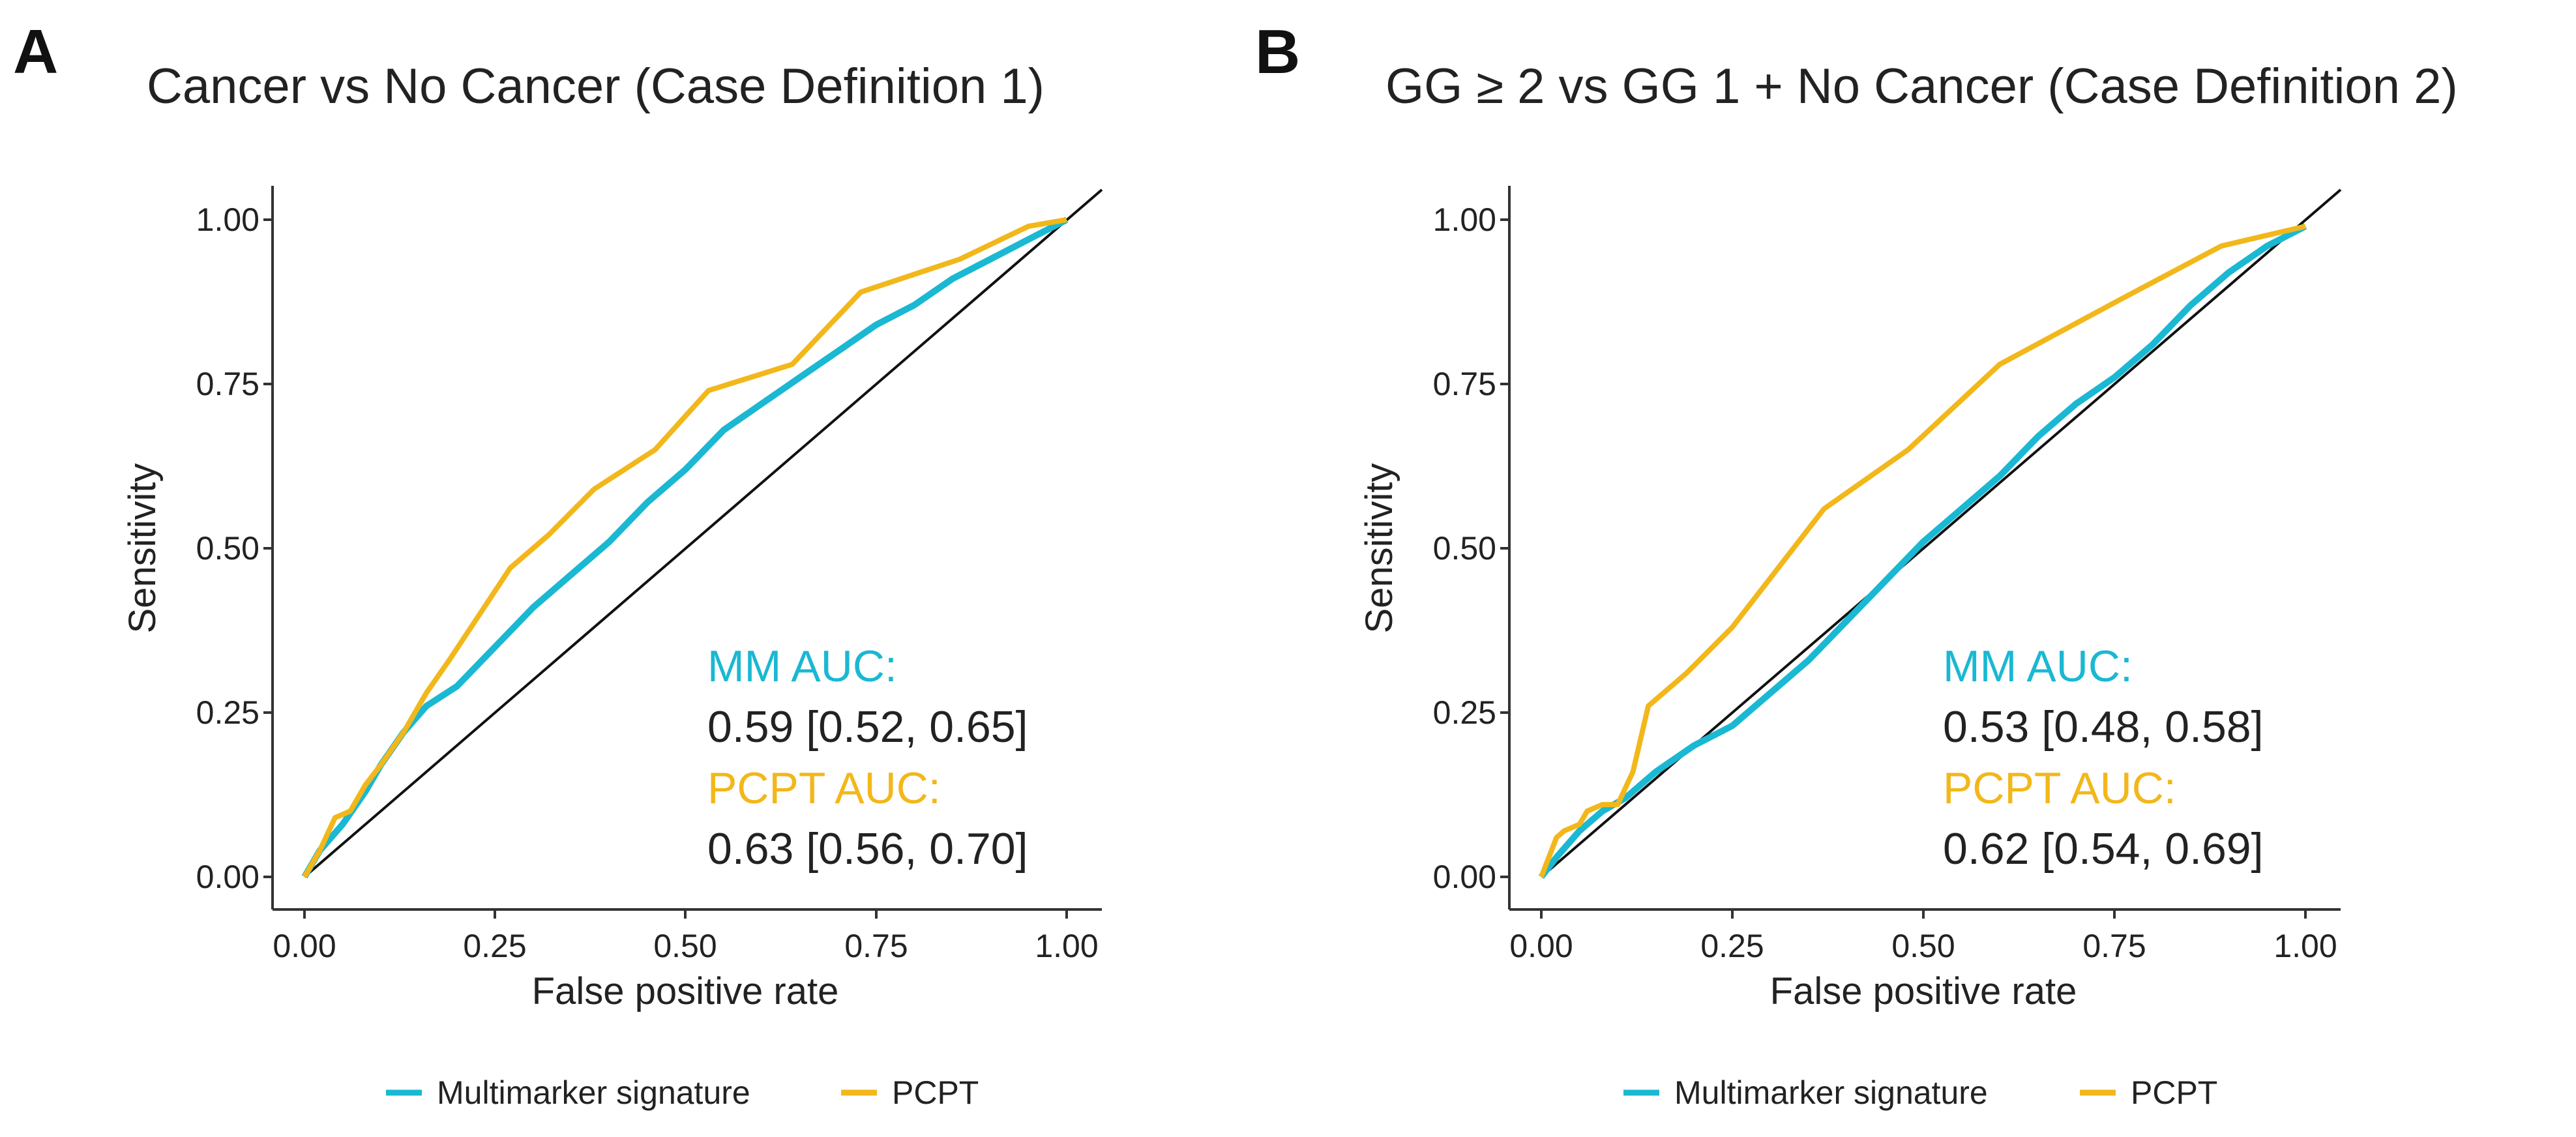 This screenshot has height=1137, width=2576. Describe the element at coordinates (1277, 52) in the screenshot. I see `panel-letter: B` at that location.